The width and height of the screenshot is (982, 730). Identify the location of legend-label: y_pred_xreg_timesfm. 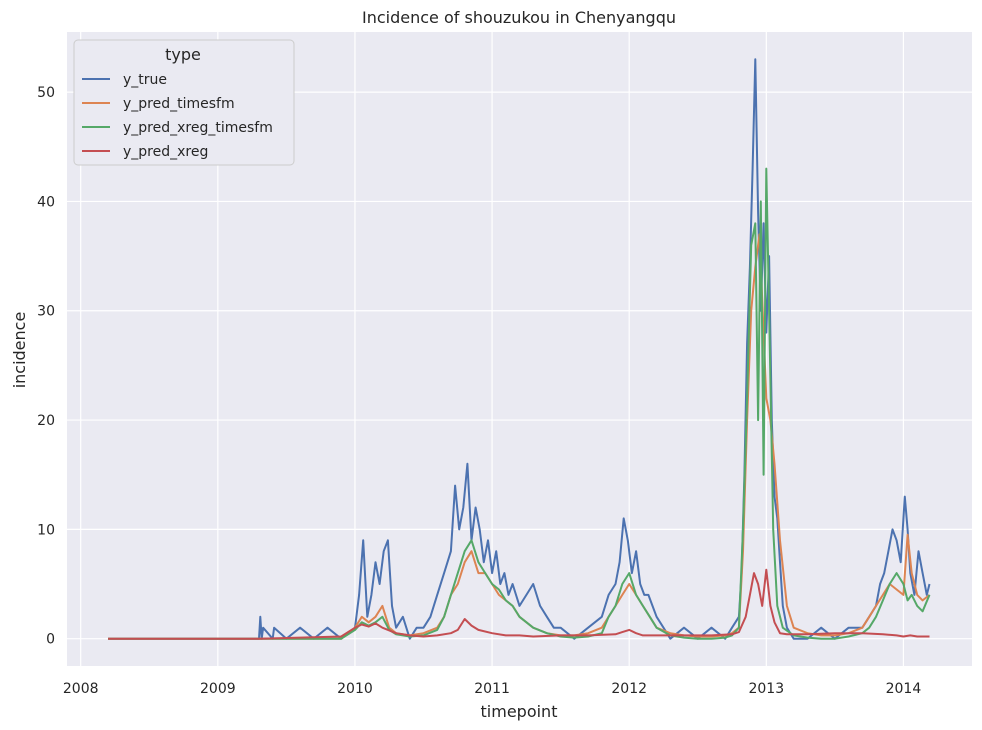
(198, 128).